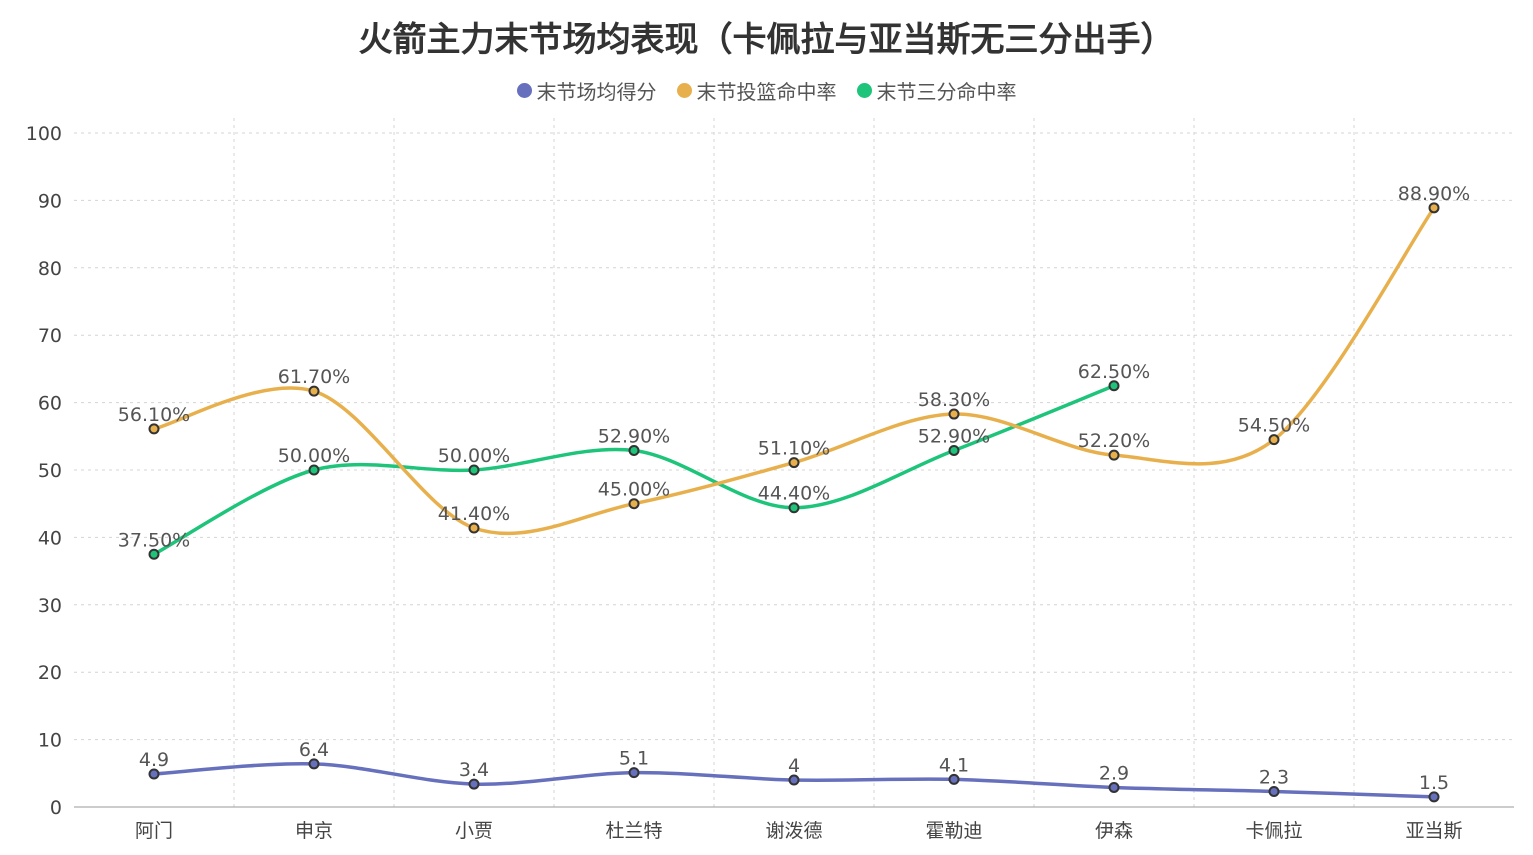 This screenshot has width=1533, height=855. What do you see at coordinates (1274, 777) in the screenshot?
I see `data-label-score: 2.3` at bounding box center [1274, 777].